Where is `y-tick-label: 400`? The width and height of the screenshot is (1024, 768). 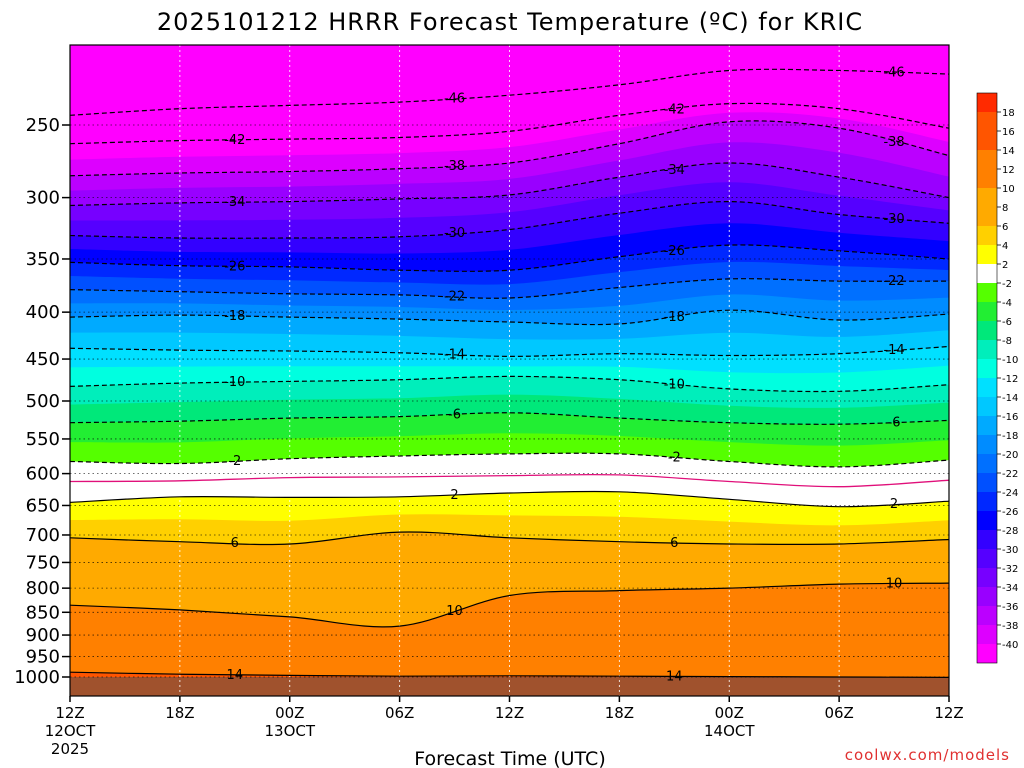
y-tick-label: 400 is located at coordinates (43, 312).